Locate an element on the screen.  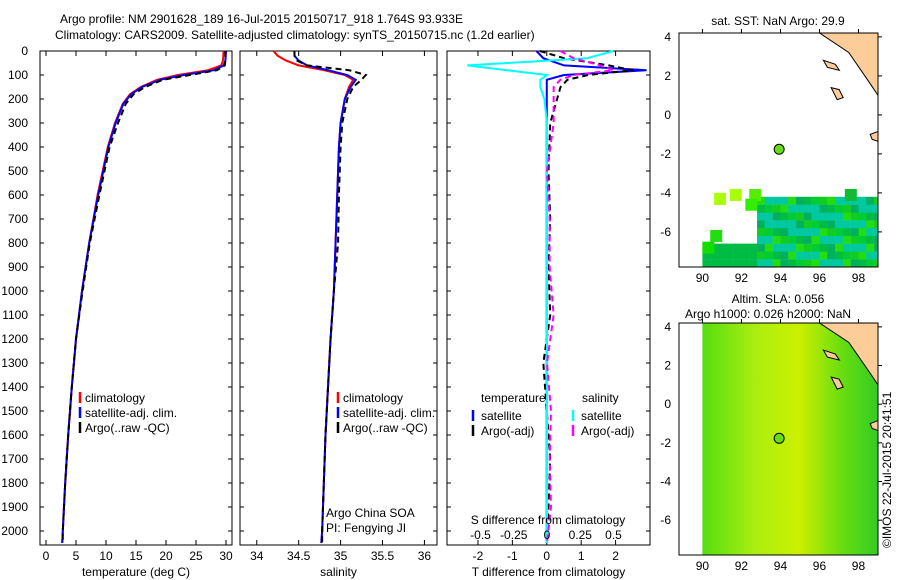
y-tick-label: 2000 is located at coordinates (14, 531).